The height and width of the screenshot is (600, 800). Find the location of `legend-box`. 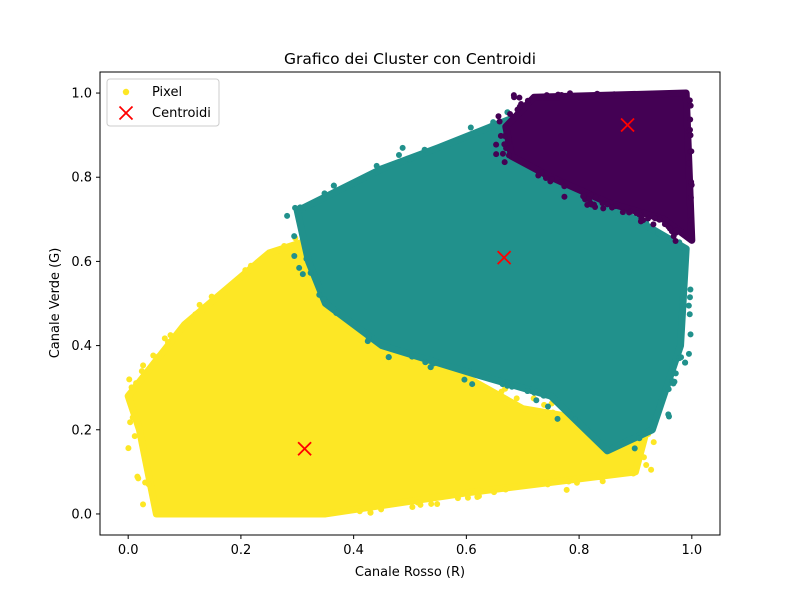

legend-box is located at coordinates (163, 102).